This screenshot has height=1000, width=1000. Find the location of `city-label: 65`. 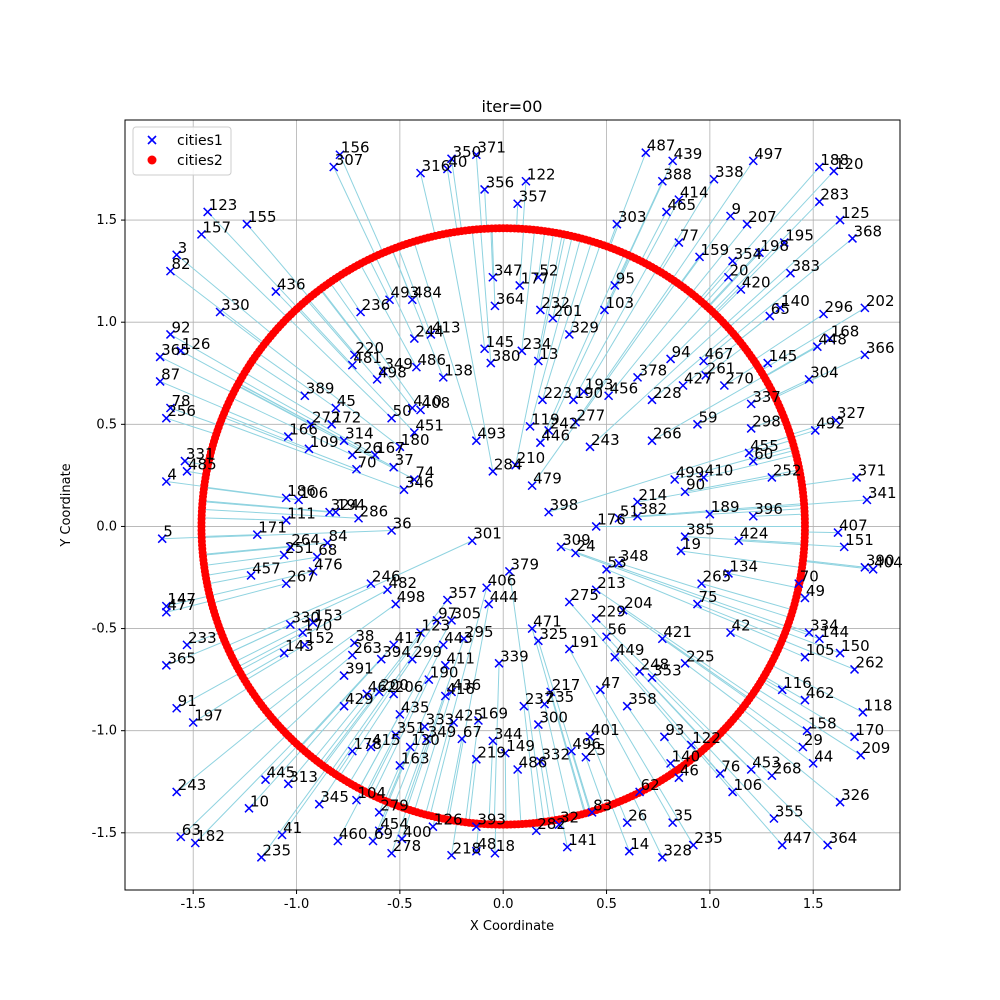

city-label: 65 is located at coordinates (780, 309).